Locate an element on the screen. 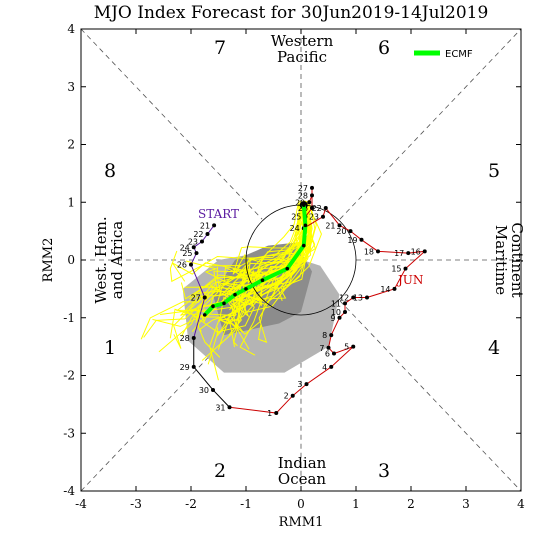  observed-day-label: 27 is located at coordinates (196, 298).